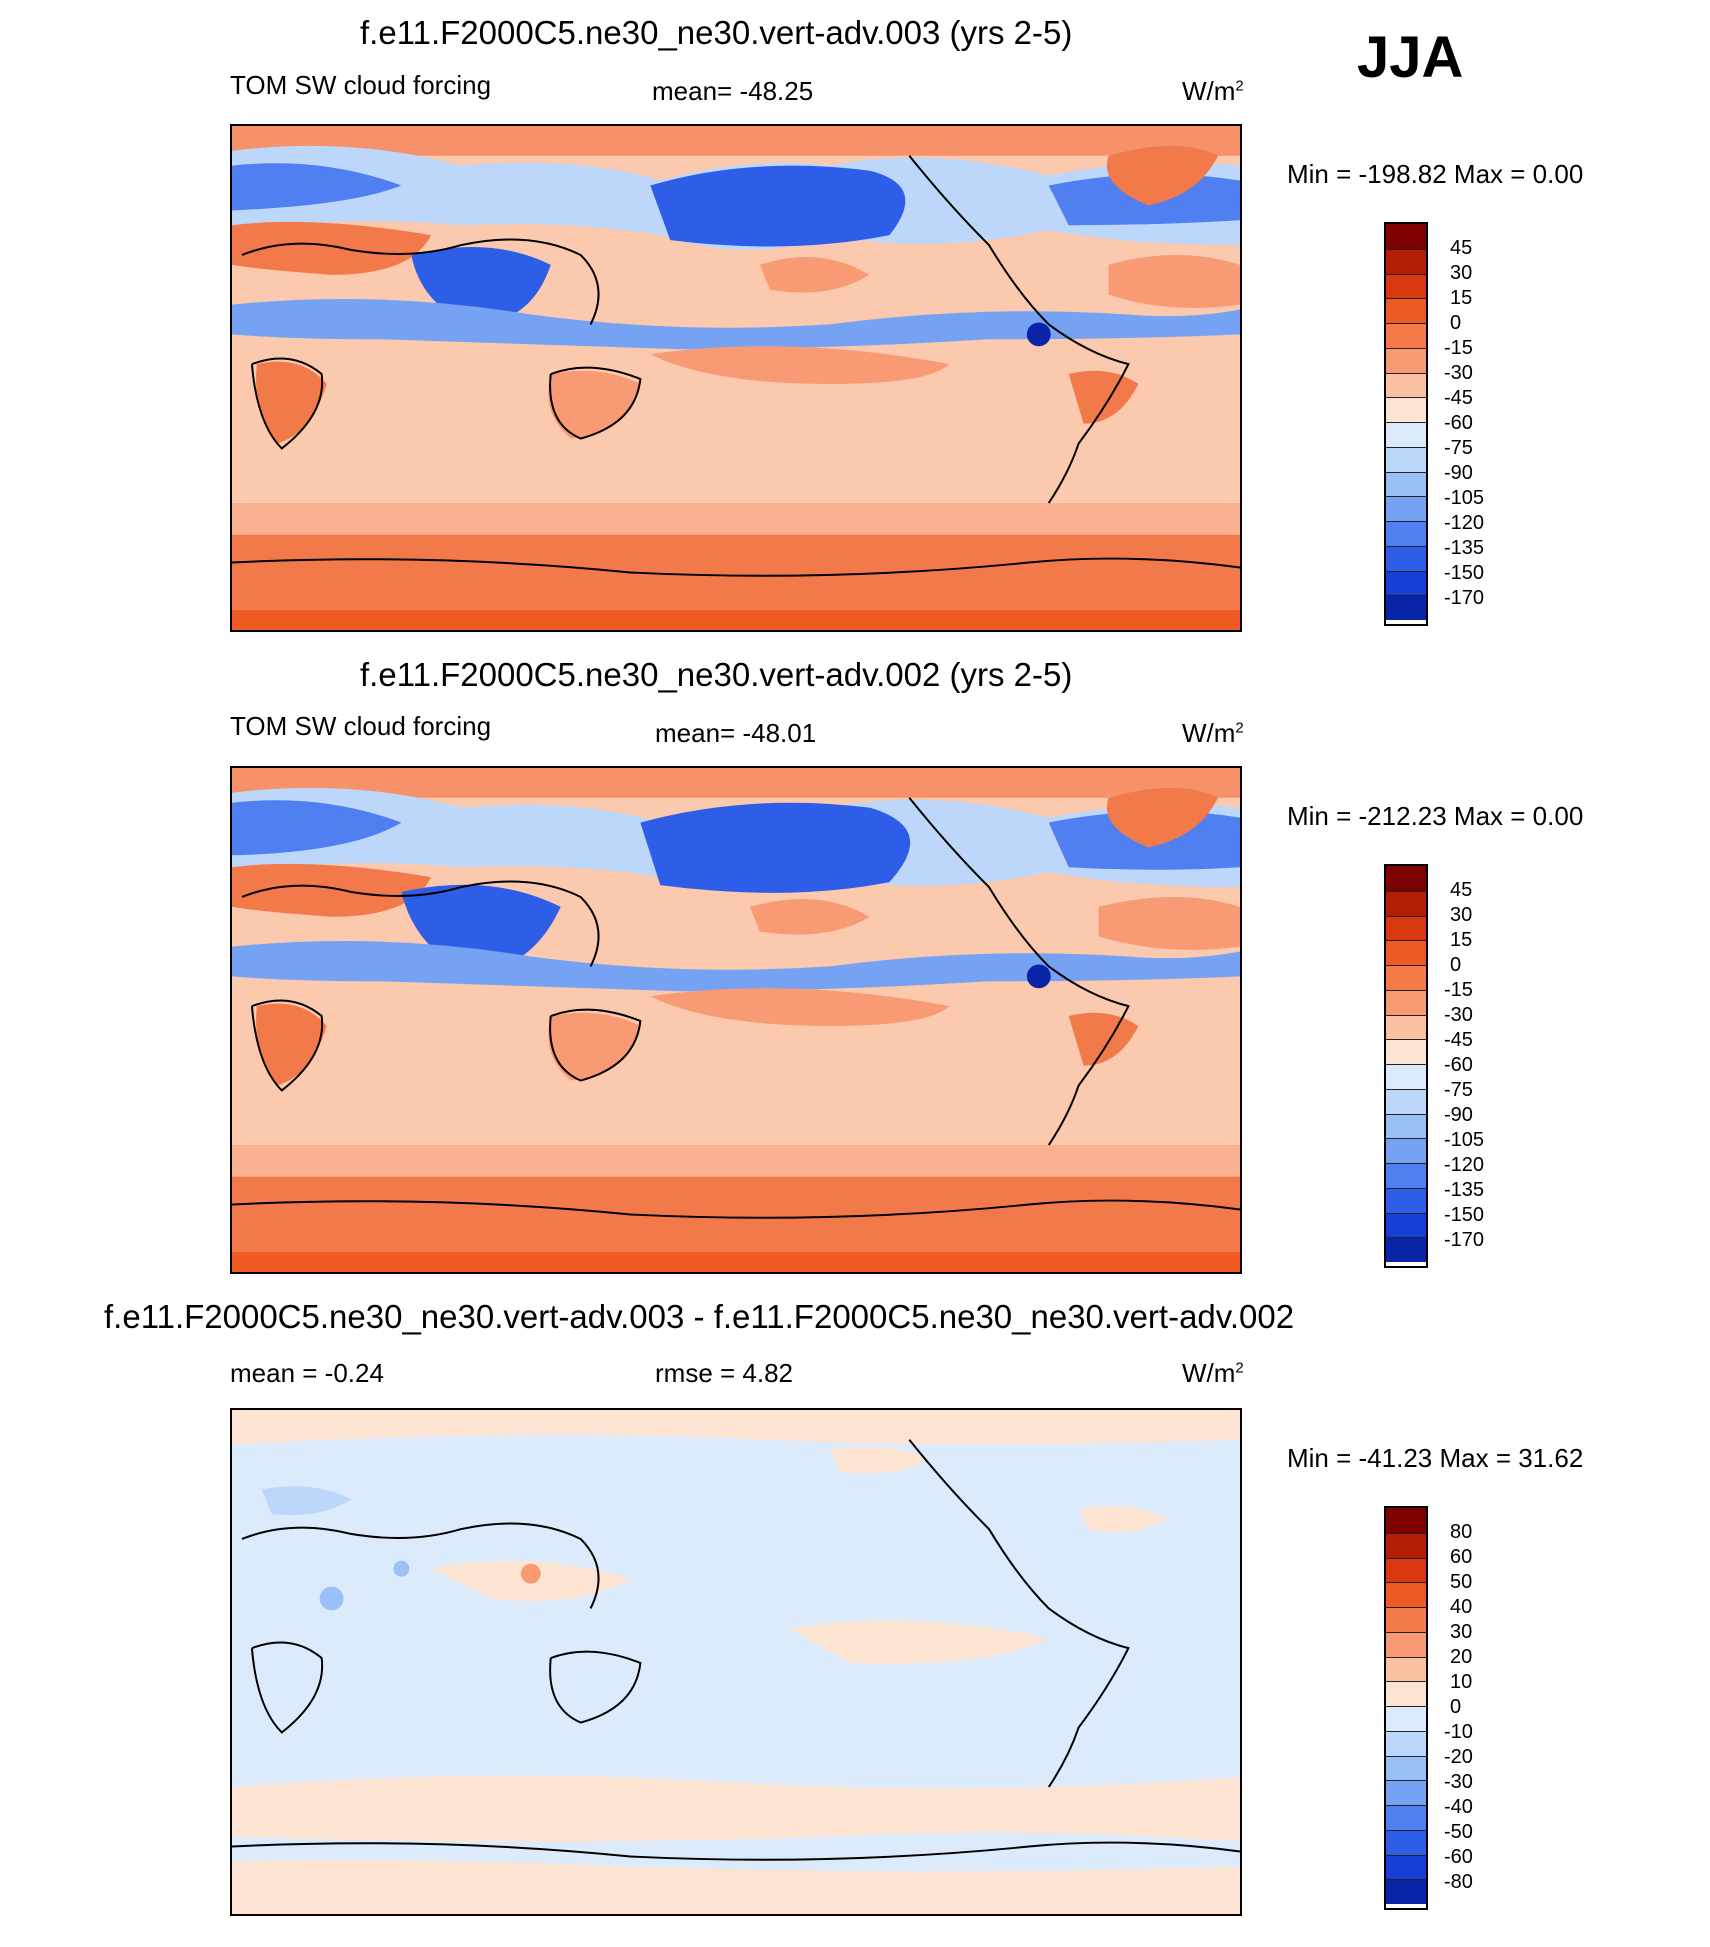 The height and width of the screenshot is (1947, 1710). Describe the element at coordinates (1435, 174) in the screenshot. I see `min-max-label: Min = -198.82 Max = 0.00` at that location.